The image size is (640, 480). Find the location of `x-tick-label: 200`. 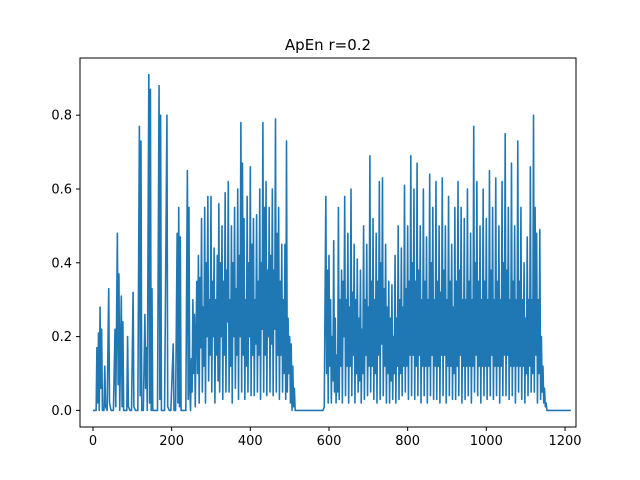

x-tick-label: 200 is located at coordinates (171, 441).